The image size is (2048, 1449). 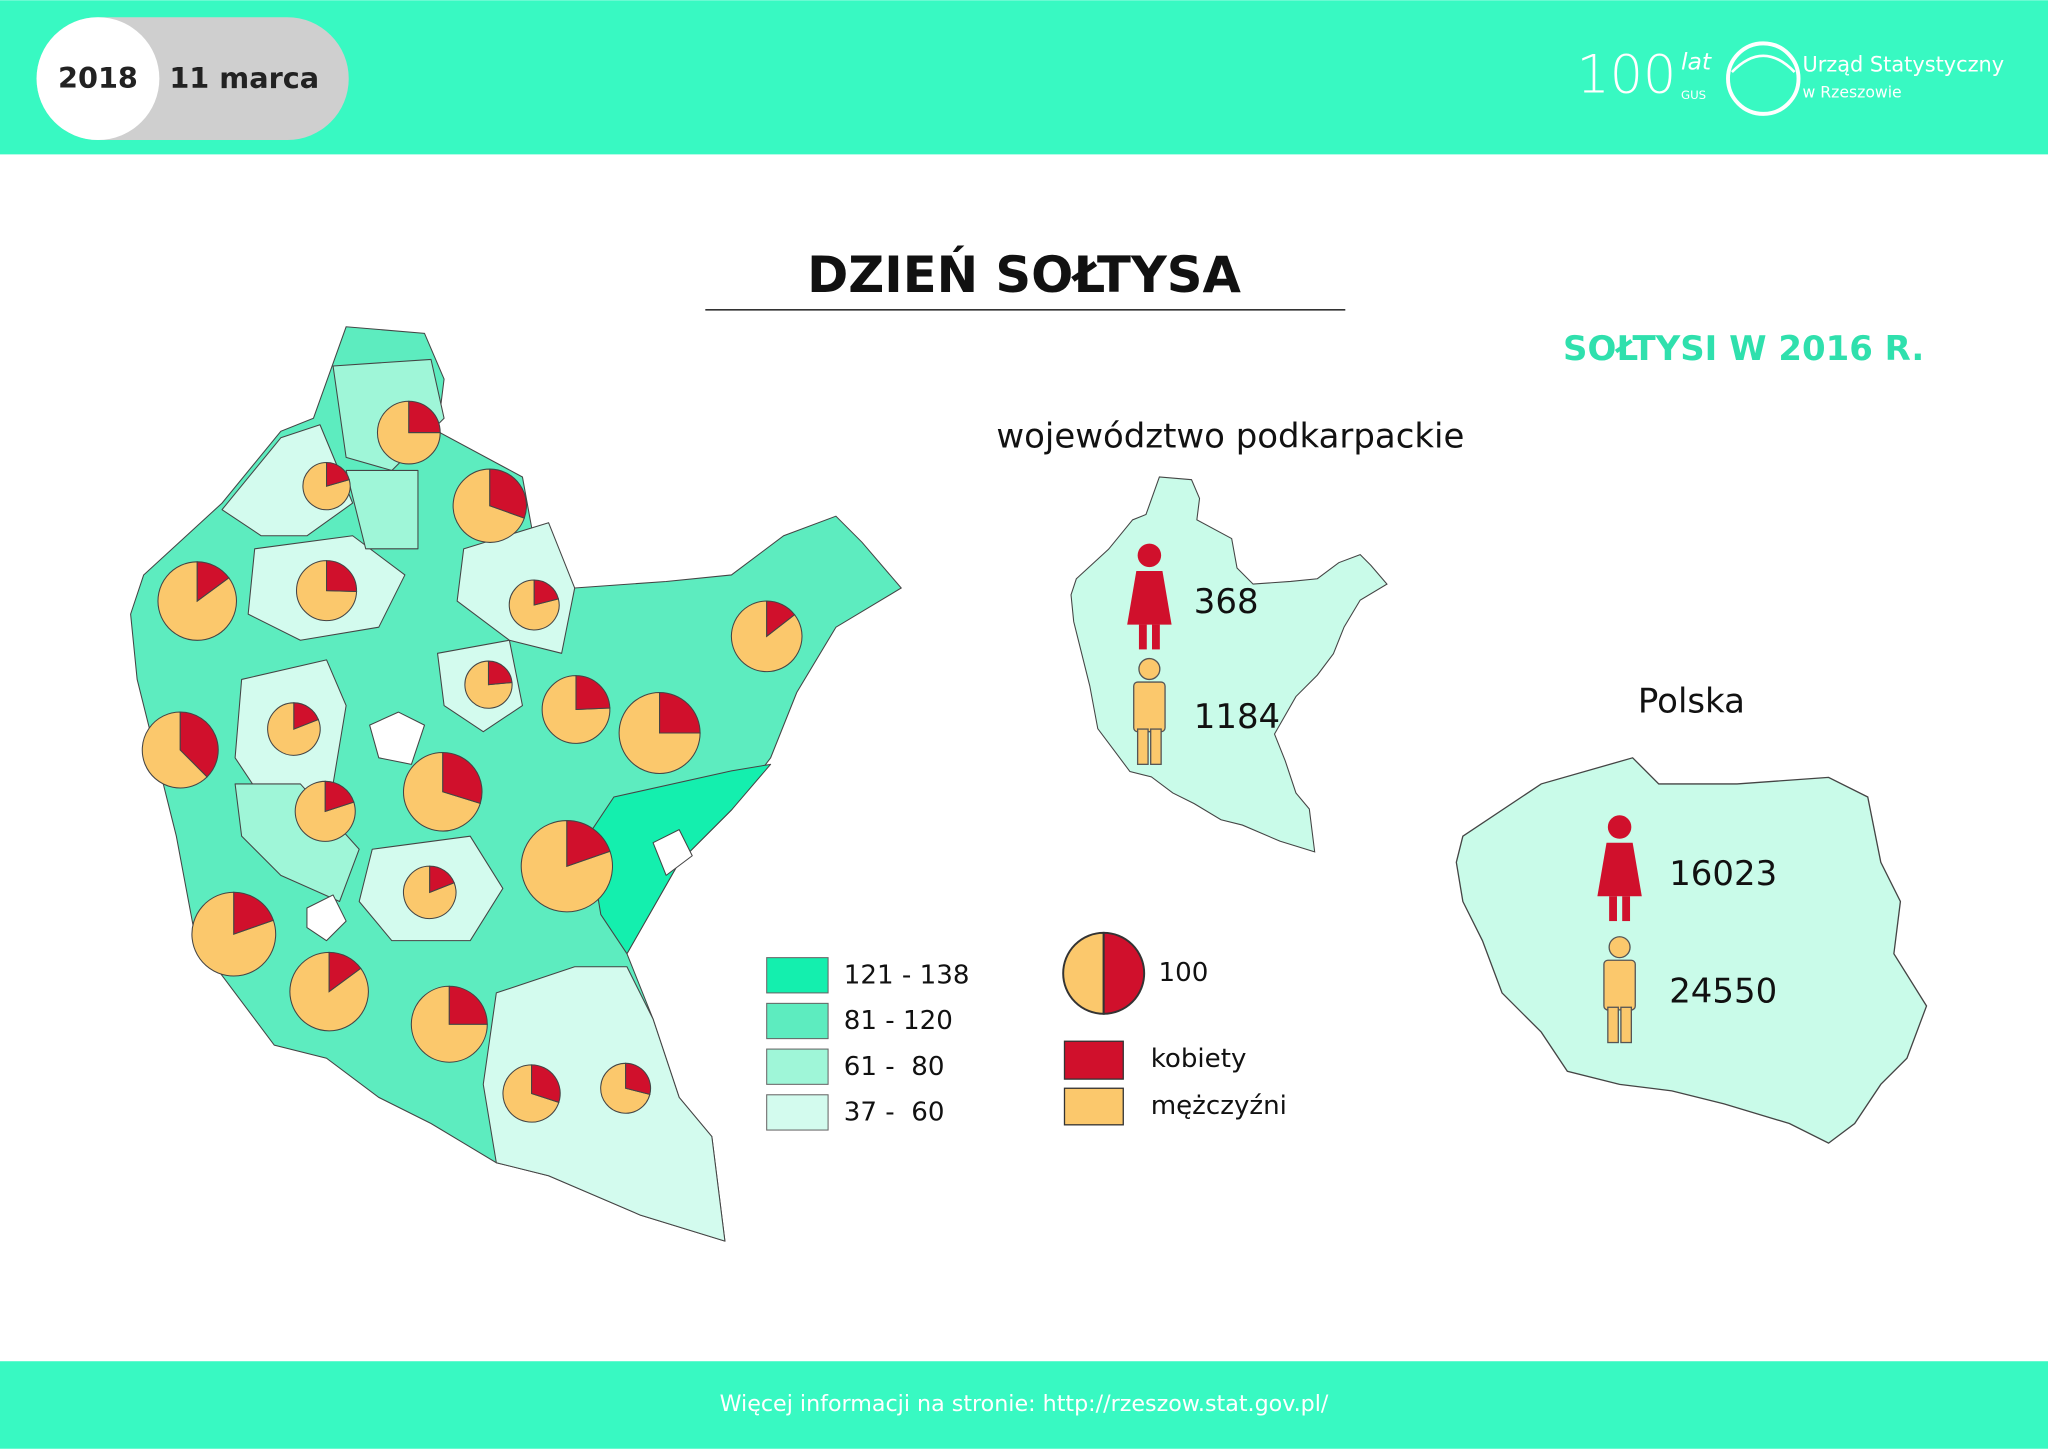 What do you see at coordinates (1626, 76) in the screenshot?
I see `logo-100: 100` at bounding box center [1626, 76].